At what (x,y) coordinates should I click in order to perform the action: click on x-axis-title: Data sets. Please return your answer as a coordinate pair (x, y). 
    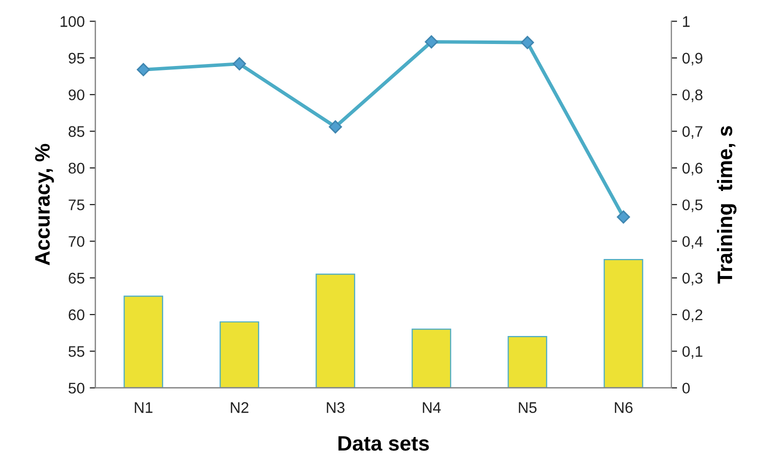
    Looking at the image, I should click on (383, 443).